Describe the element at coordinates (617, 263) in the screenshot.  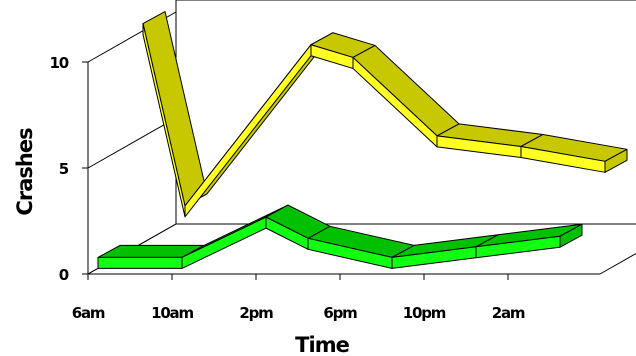
I see `floor-right-depth-edge` at that location.